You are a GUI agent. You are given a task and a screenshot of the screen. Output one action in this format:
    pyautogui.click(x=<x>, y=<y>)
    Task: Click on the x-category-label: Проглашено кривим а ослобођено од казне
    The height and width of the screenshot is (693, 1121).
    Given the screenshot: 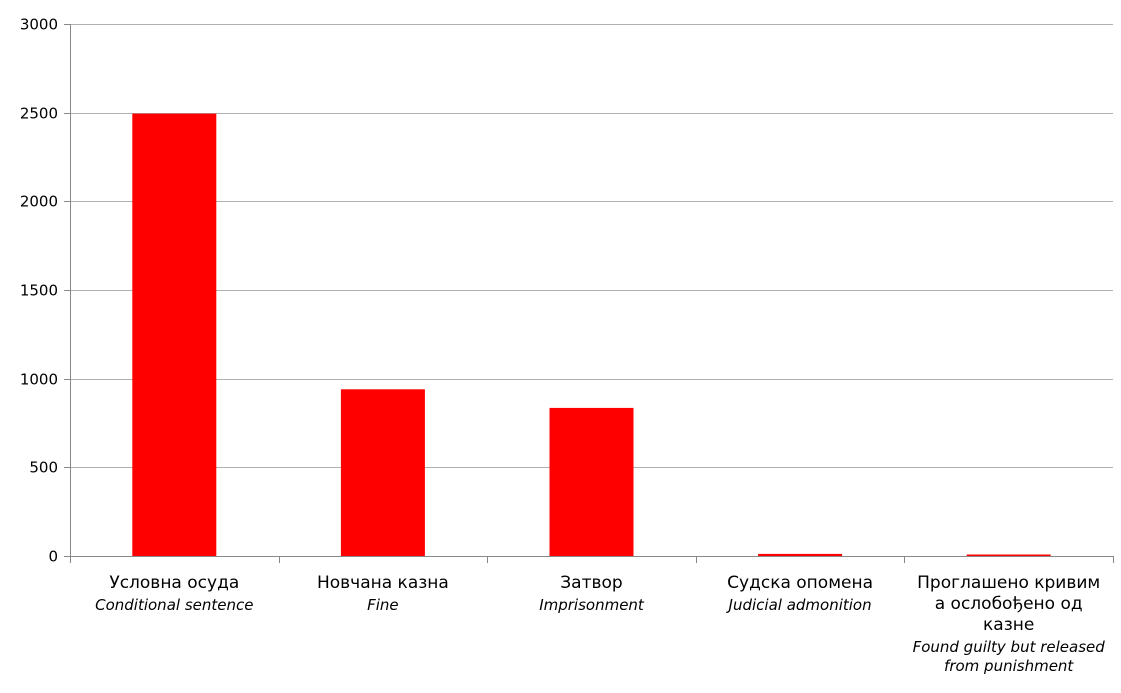 What is the action you would take?
    pyautogui.click(x=1009, y=604)
    